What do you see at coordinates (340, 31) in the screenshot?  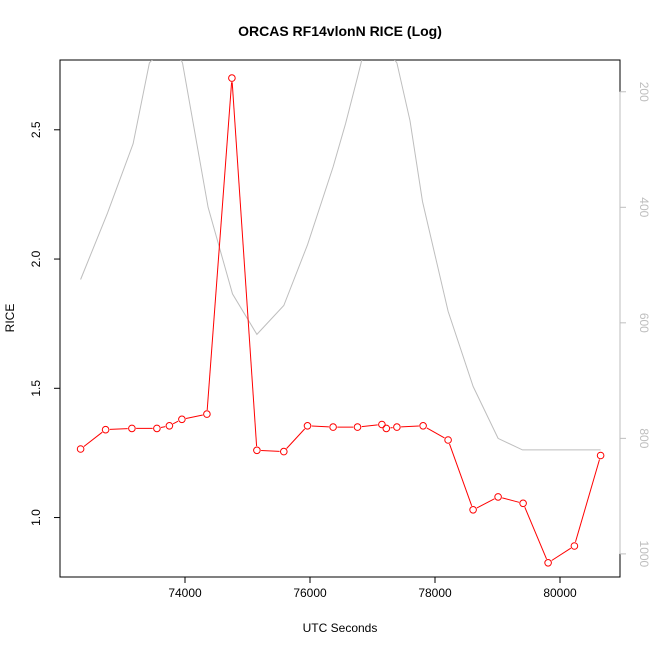 I see `chart-title: ORCAS RF14vlonN RICE (Log)` at bounding box center [340, 31].